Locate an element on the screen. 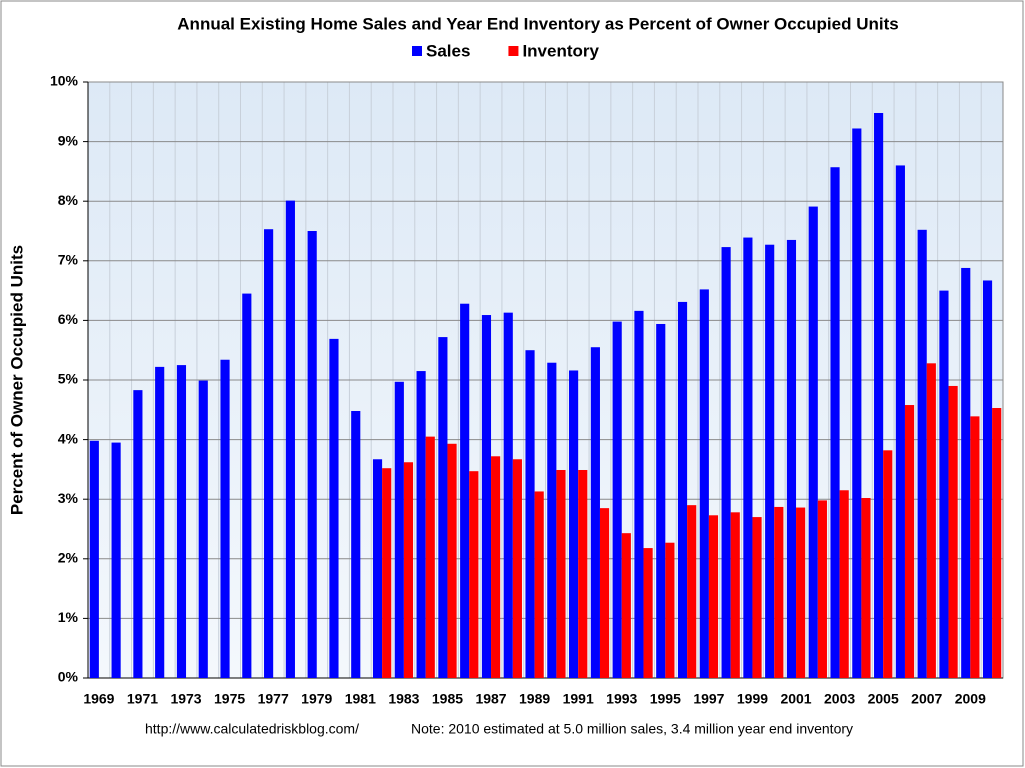 This screenshot has height=768, width=1025. x-tick-label: 2009 is located at coordinates (970, 699).